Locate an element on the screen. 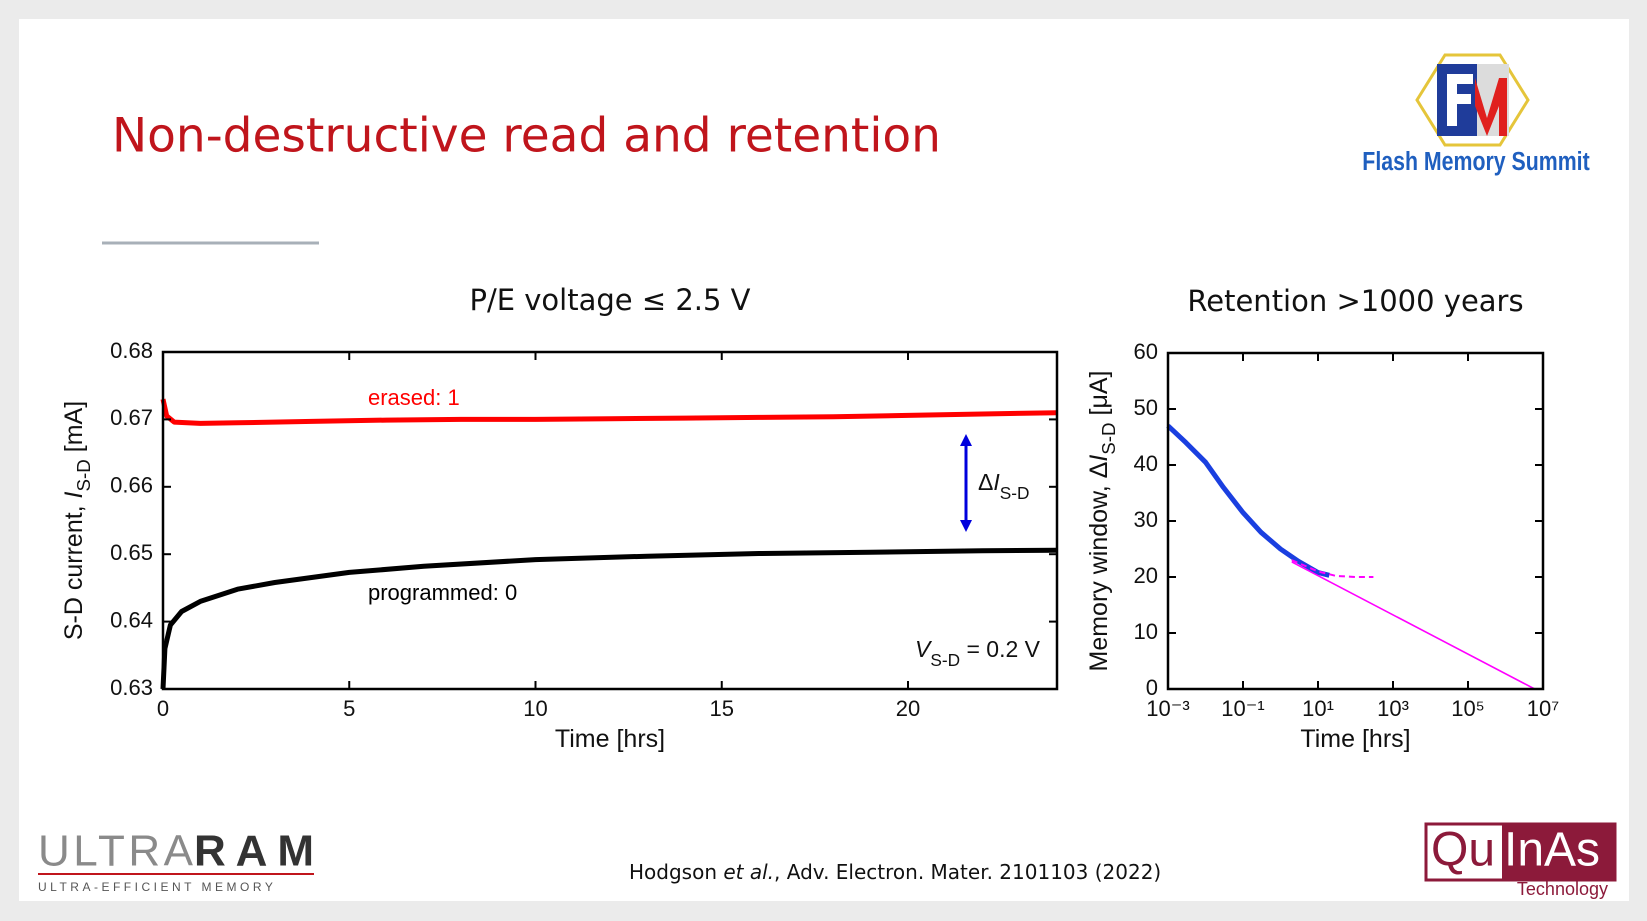 This screenshot has width=1647, height=921. series-label: erased: 1 is located at coordinates (414, 397).